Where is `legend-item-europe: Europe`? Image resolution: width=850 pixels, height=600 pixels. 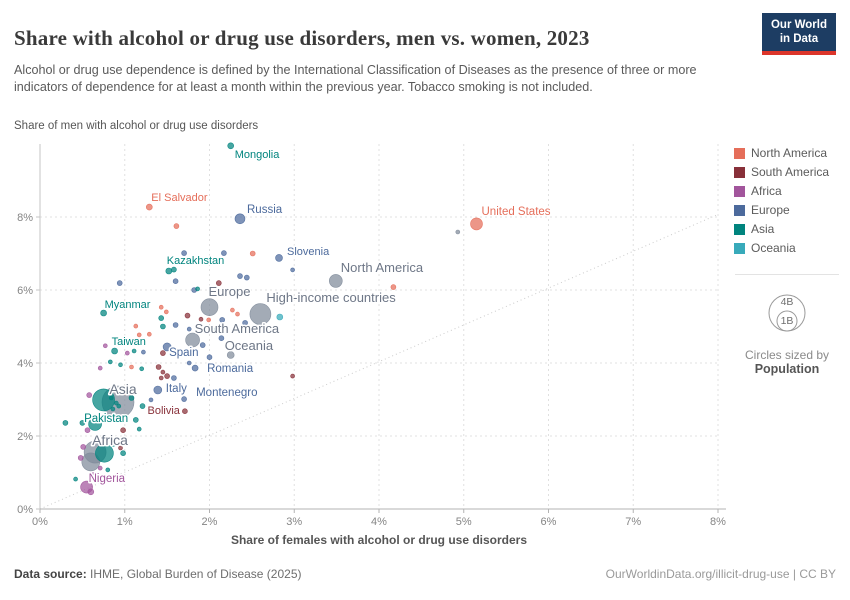
legend-item-europe: Europe is located at coordinates (789, 210).